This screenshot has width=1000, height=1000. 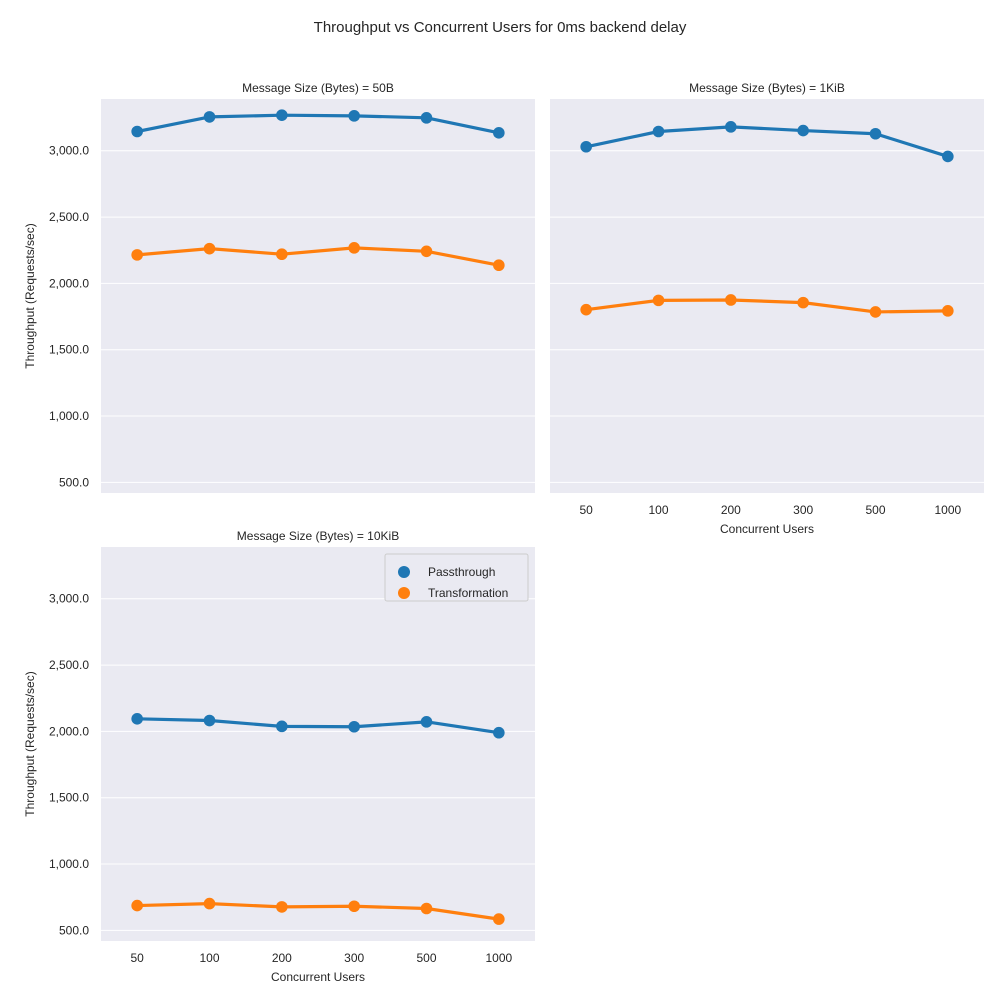 What do you see at coordinates (767, 88) in the screenshot?
I see `facet-title: Message Size (Bytes) = 1KiB` at bounding box center [767, 88].